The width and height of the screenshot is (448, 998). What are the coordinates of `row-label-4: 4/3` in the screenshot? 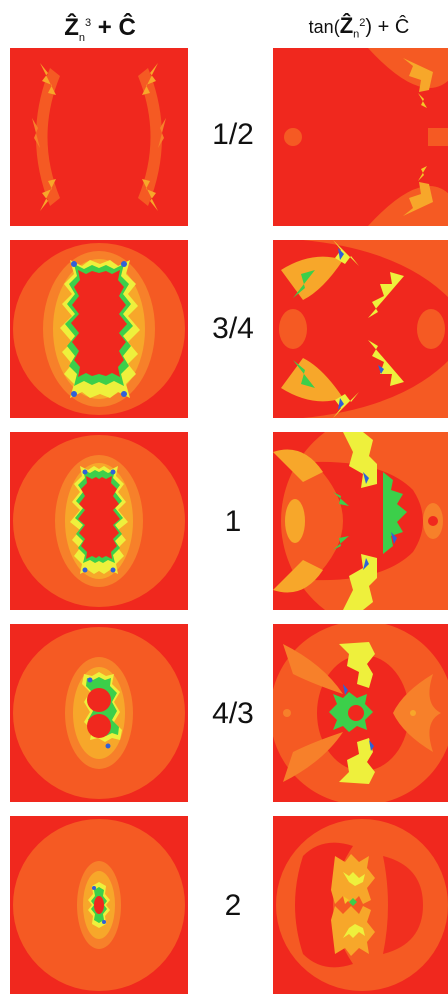 It's located at (233, 713).